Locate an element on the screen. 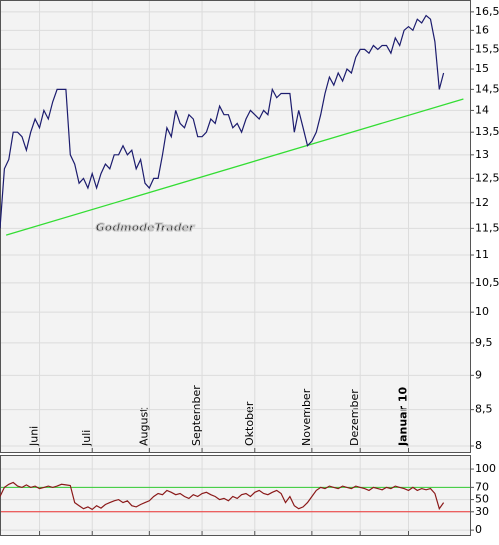 The height and width of the screenshot is (545, 499). y-tick-label: 10 is located at coordinates (482, 311).